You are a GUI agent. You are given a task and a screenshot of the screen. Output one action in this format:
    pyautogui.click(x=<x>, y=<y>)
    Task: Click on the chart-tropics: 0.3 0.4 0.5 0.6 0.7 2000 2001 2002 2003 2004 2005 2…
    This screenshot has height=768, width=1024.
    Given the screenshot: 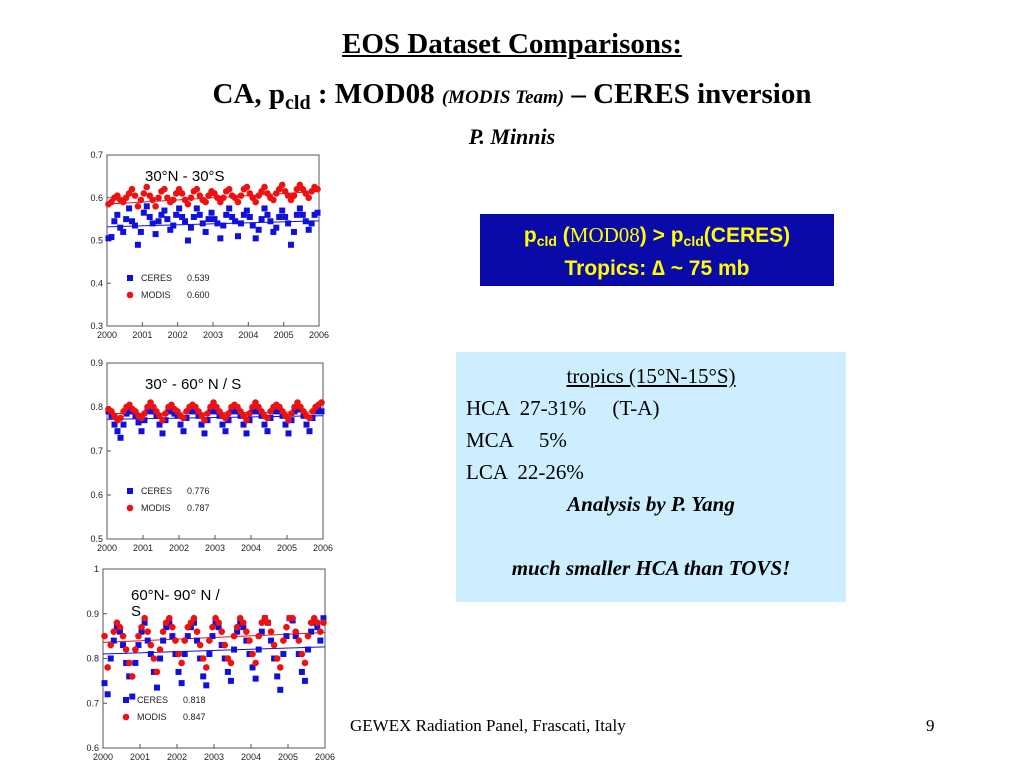 What is the action you would take?
    pyautogui.click(x=209, y=245)
    